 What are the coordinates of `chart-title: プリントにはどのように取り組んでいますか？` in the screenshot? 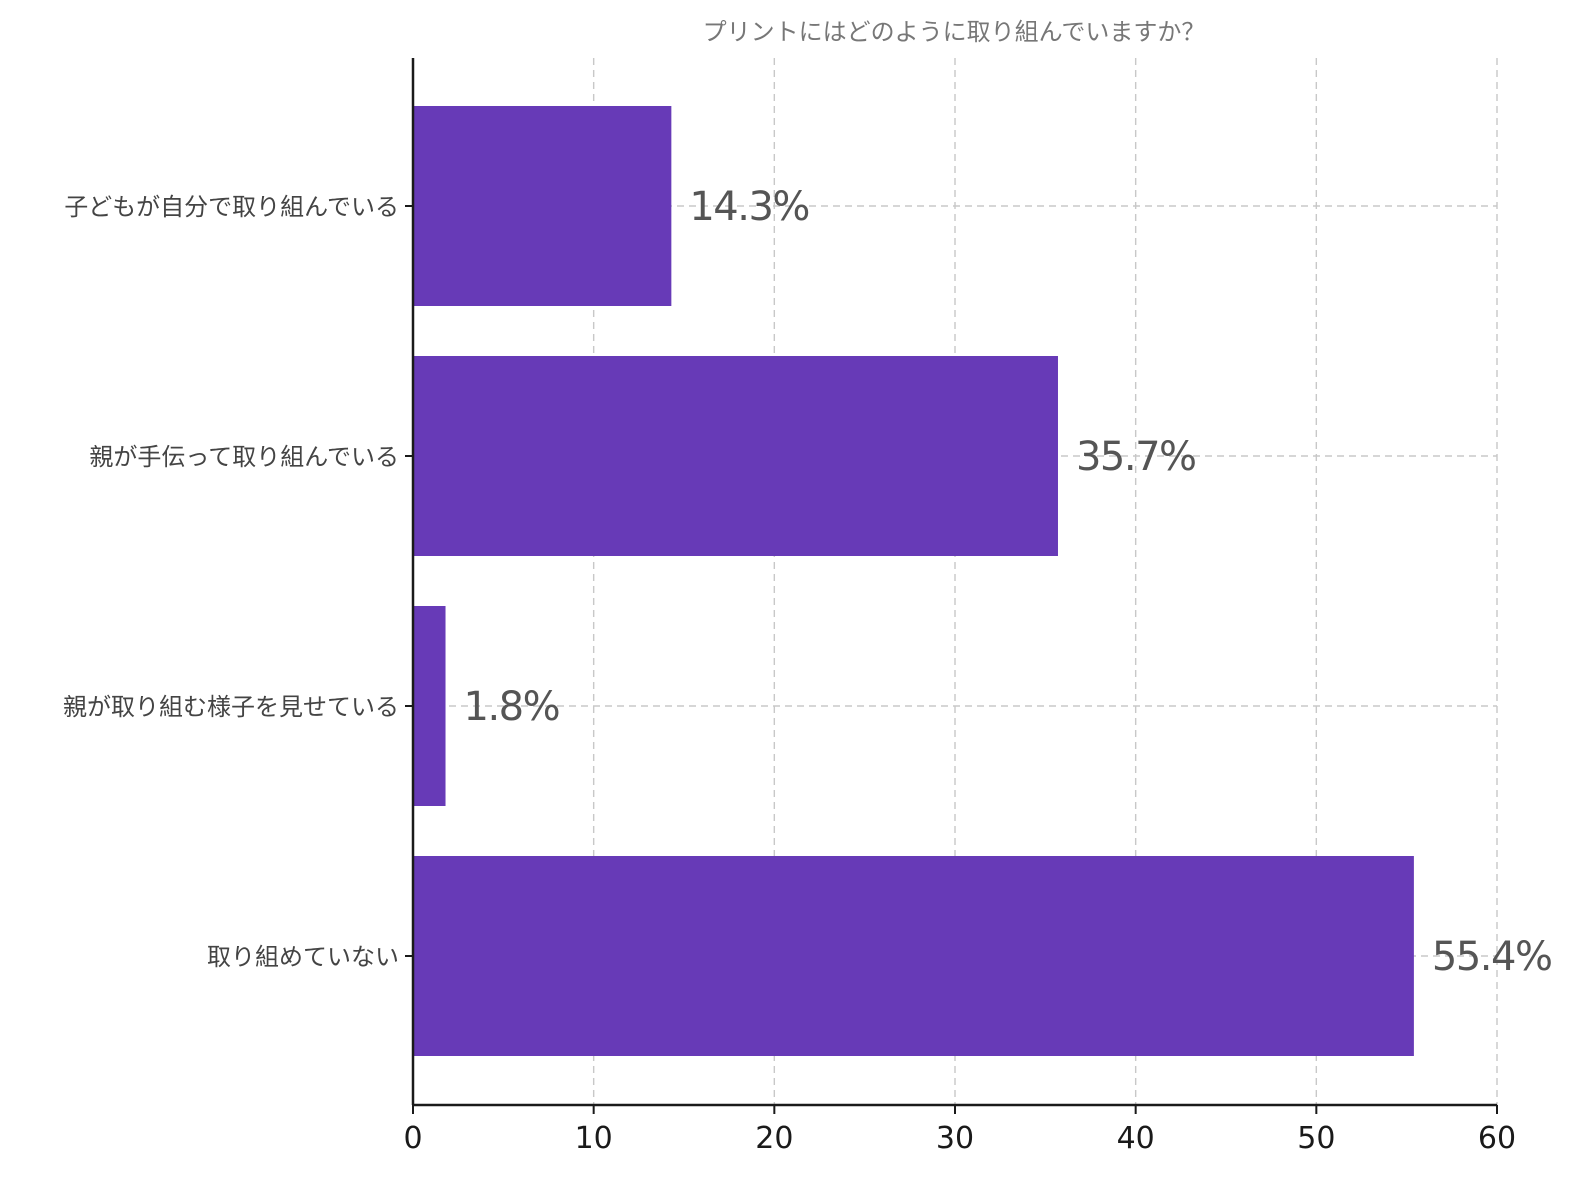 It's located at (954, 32).